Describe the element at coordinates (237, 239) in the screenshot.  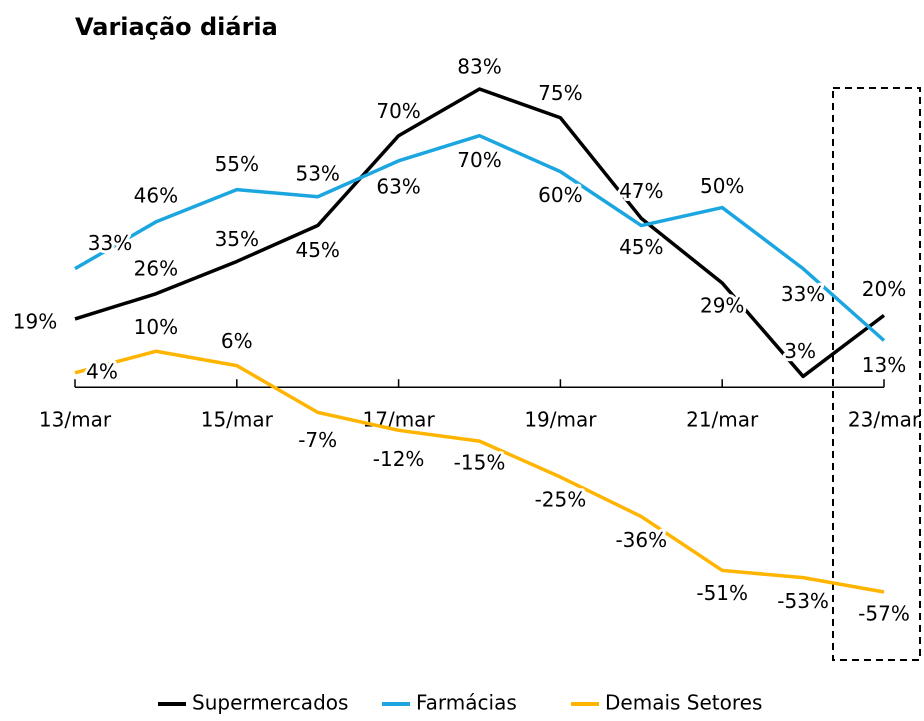
I see `data-label: 35%` at that location.